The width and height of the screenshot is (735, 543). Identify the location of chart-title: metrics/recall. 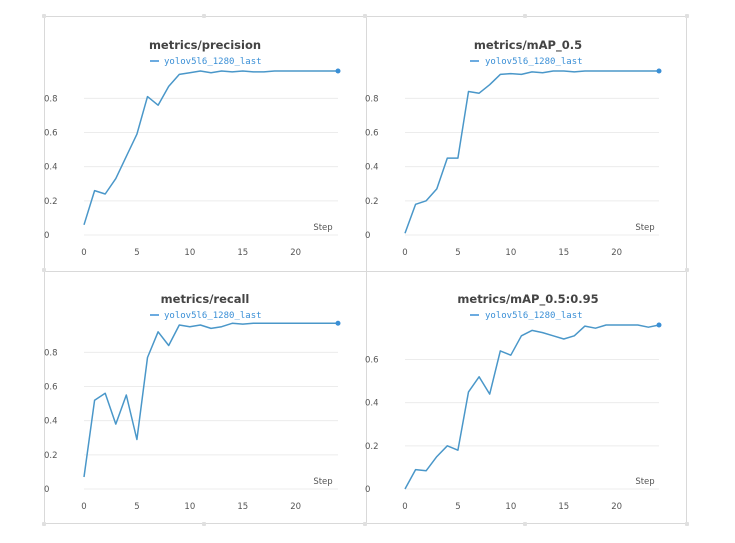
(205, 299).